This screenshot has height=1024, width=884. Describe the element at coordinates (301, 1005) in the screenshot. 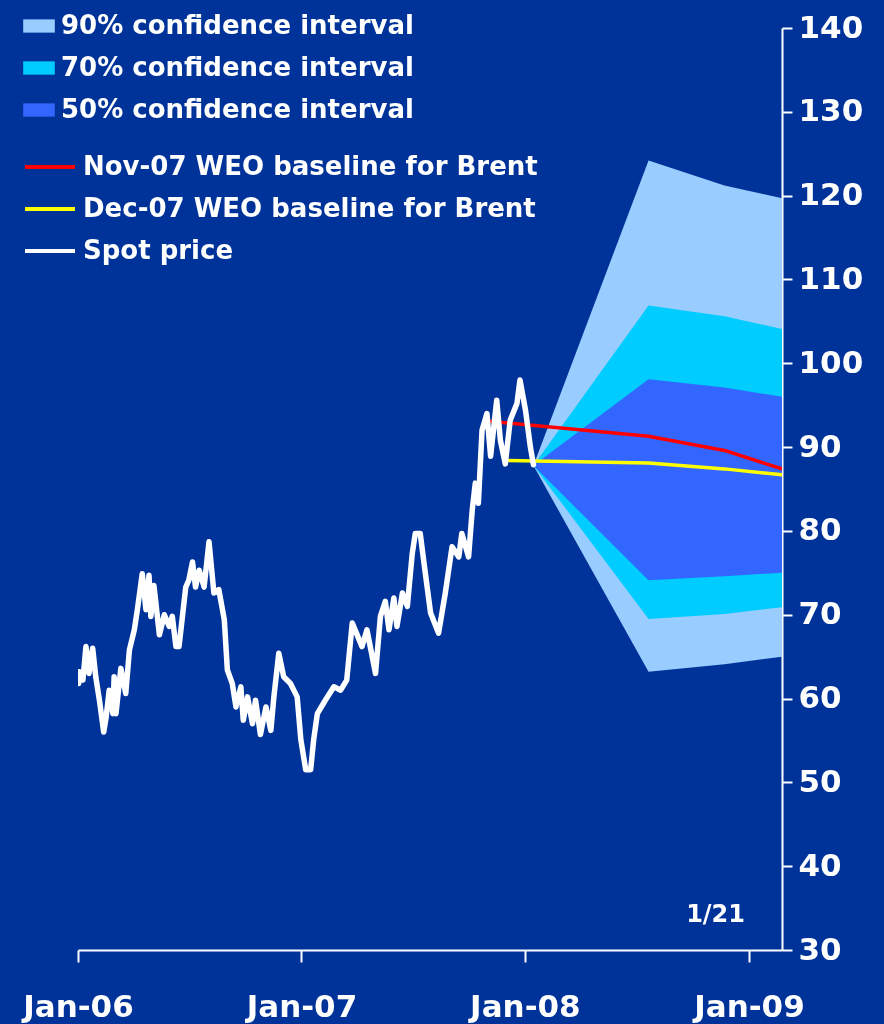

I see `x-tick-label: Jan-07` at that location.